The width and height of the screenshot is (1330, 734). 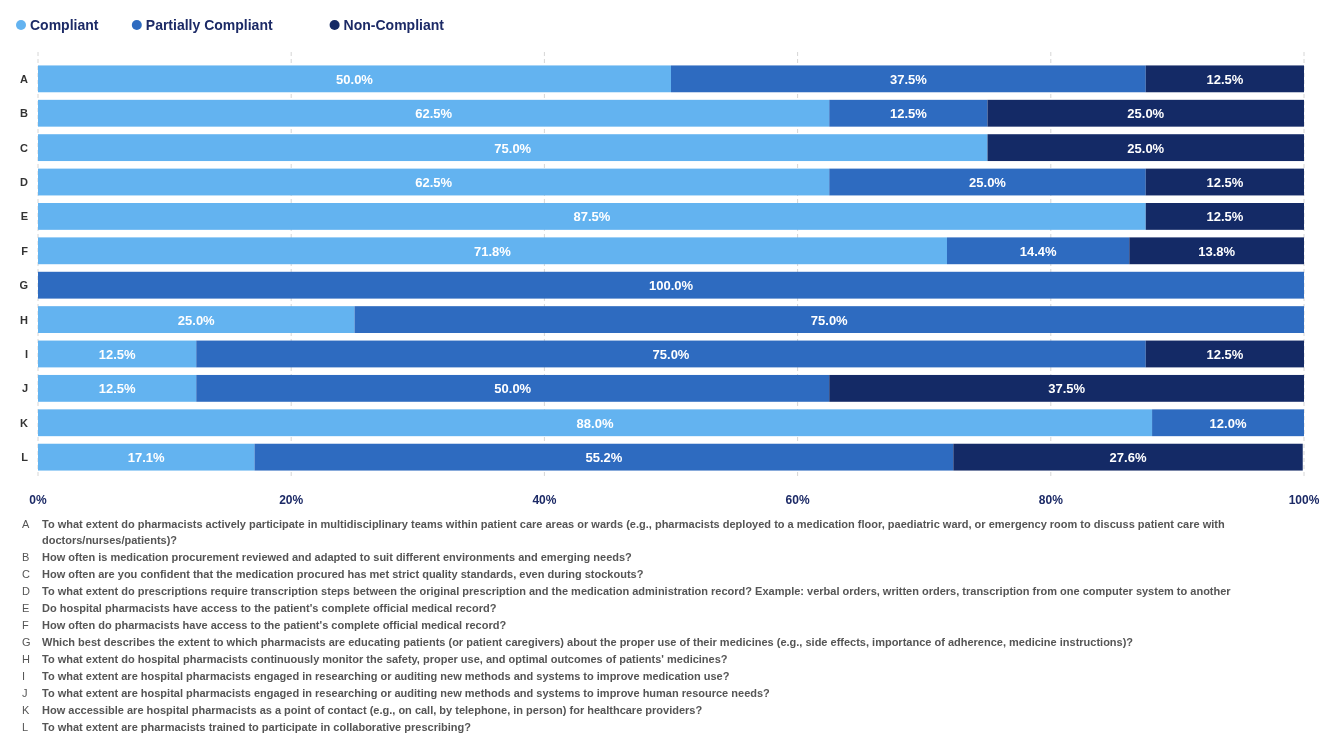 I want to click on data-label: 17.1%, so click(x=146, y=458).